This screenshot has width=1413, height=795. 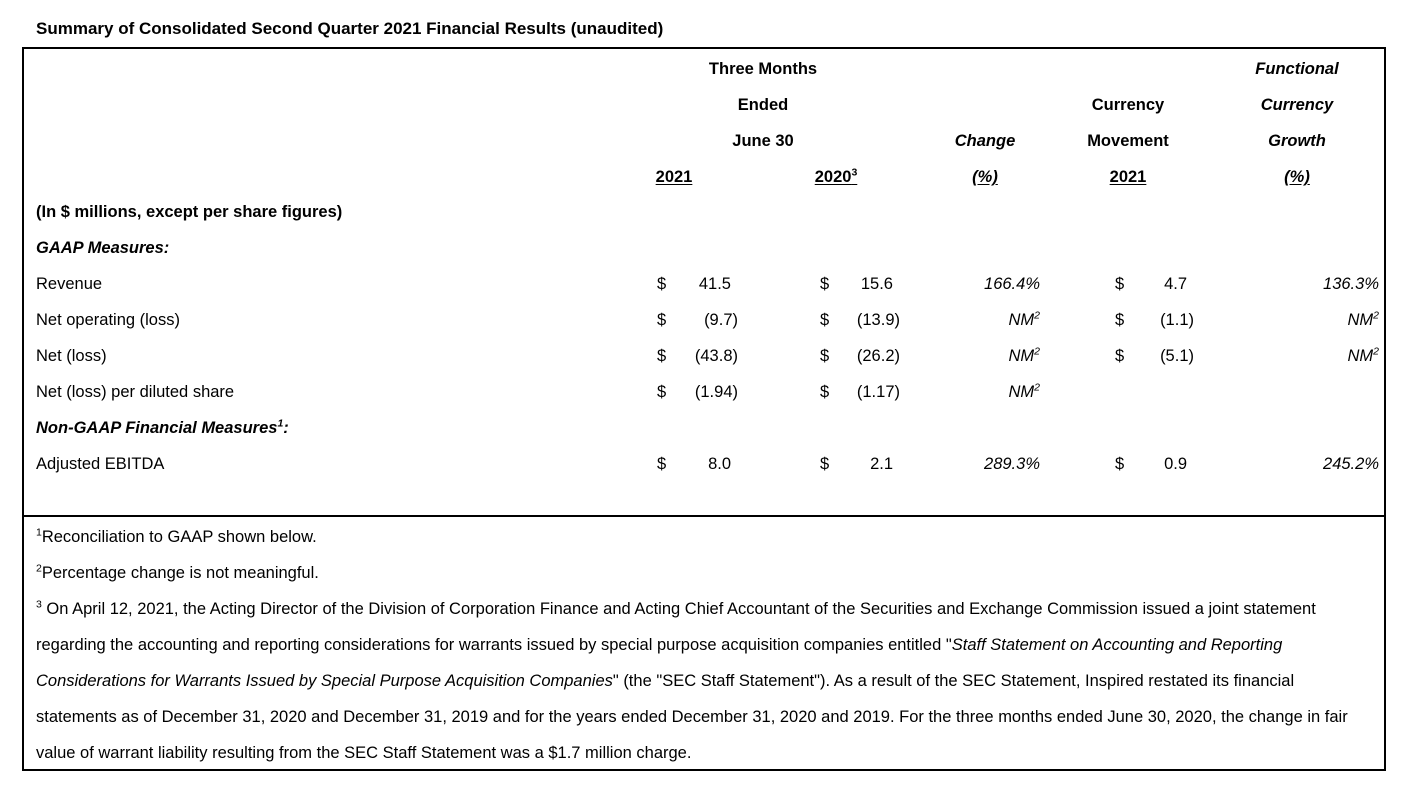 What do you see at coordinates (854, 172) in the screenshot?
I see `header-year-2020-footnote-ref: 3` at bounding box center [854, 172].